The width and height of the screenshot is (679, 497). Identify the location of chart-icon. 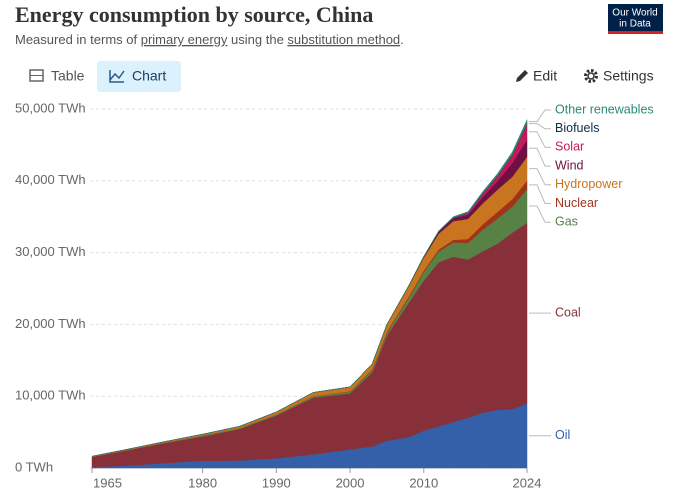
(117, 76).